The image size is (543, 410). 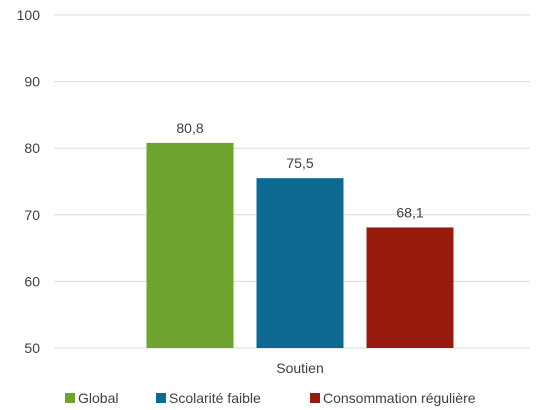 I want to click on legend-label: Global, so click(x=98, y=398).